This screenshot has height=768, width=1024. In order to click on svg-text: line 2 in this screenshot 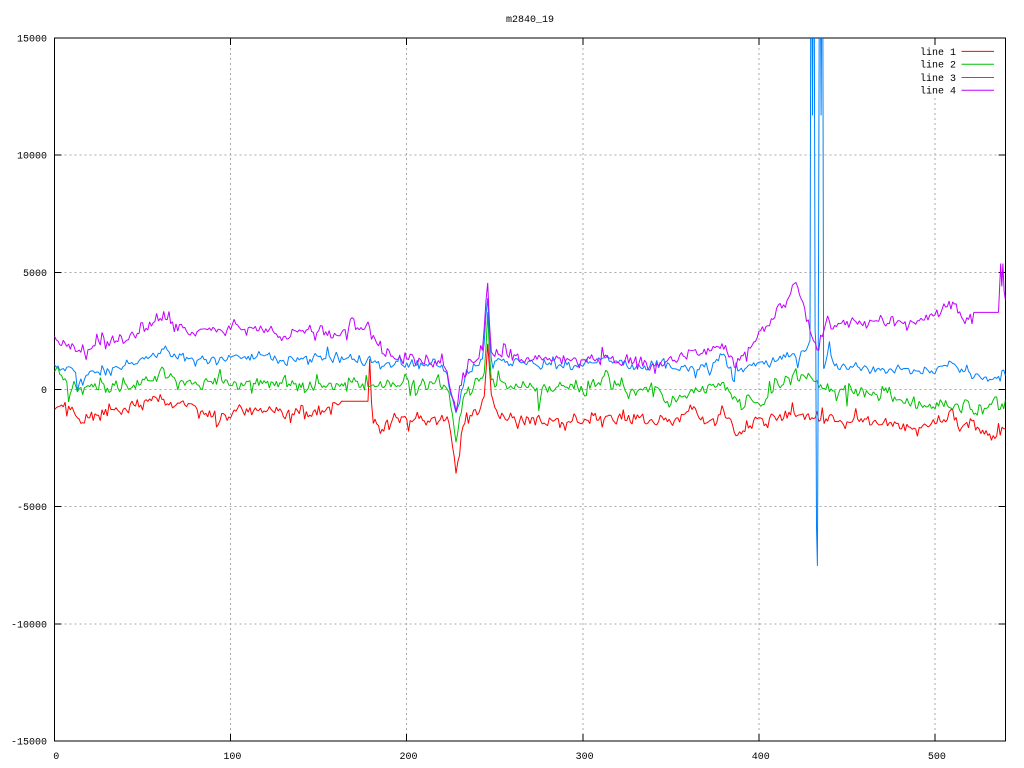, I will do `click(938, 66)`.